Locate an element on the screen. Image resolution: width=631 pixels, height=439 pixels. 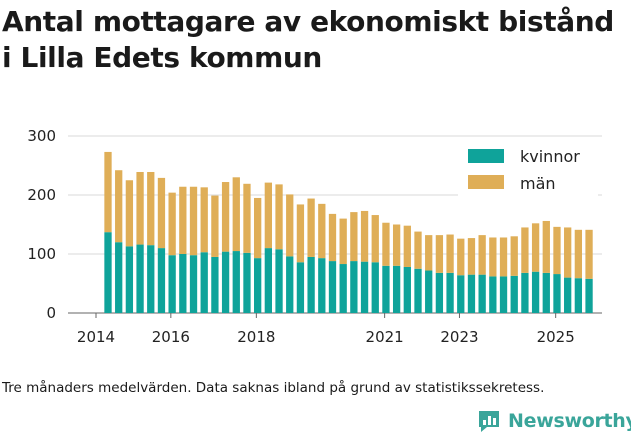
legend-label-man: män is located at coordinates (538, 183).